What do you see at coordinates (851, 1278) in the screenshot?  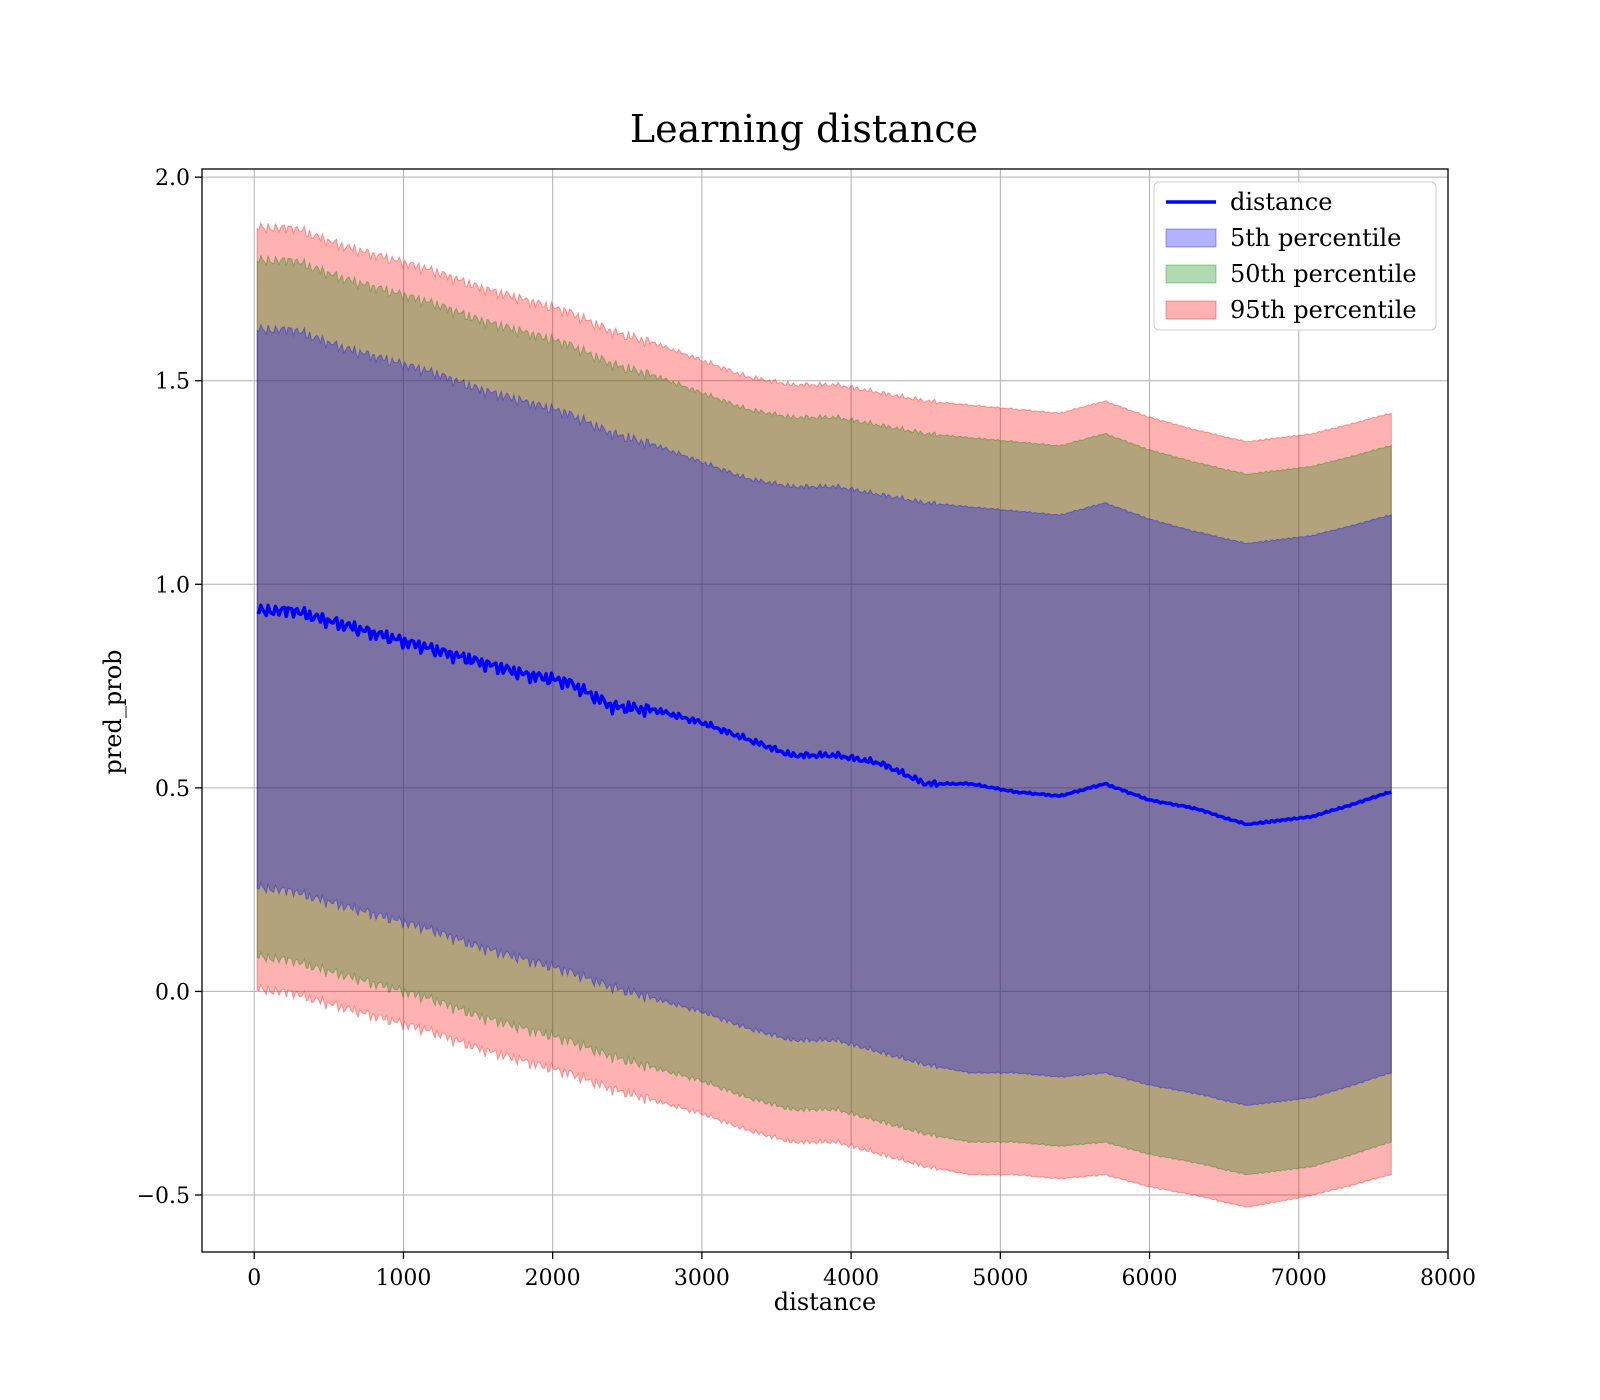 I see `x-tick-label: 4000` at bounding box center [851, 1278].